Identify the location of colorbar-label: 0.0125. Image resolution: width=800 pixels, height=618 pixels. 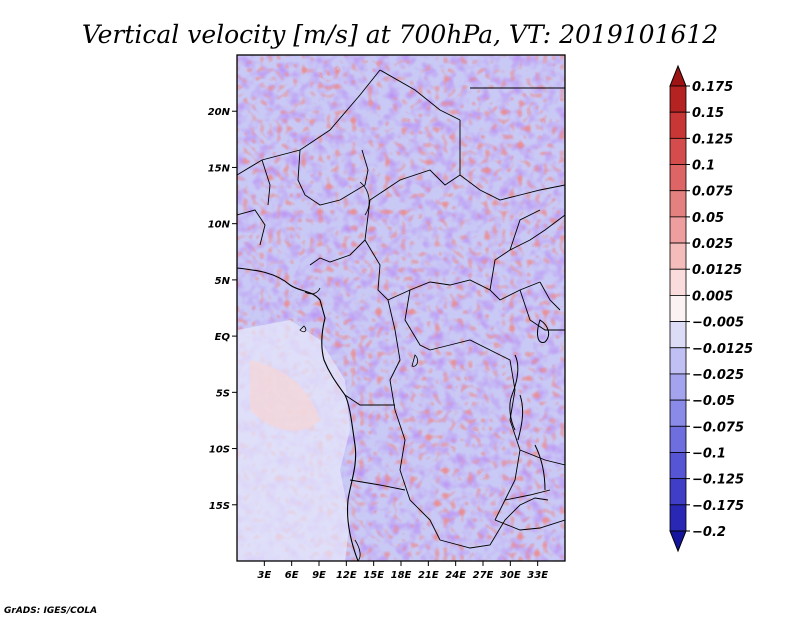
(717, 270).